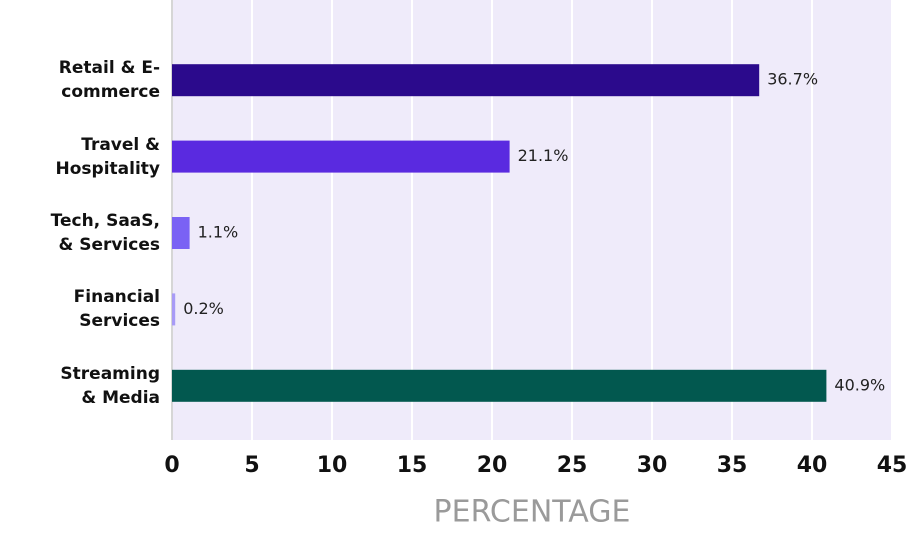  Describe the element at coordinates (110, 385) in the screenshot. I see `y-tick-label: Streaming & Media` at that location.